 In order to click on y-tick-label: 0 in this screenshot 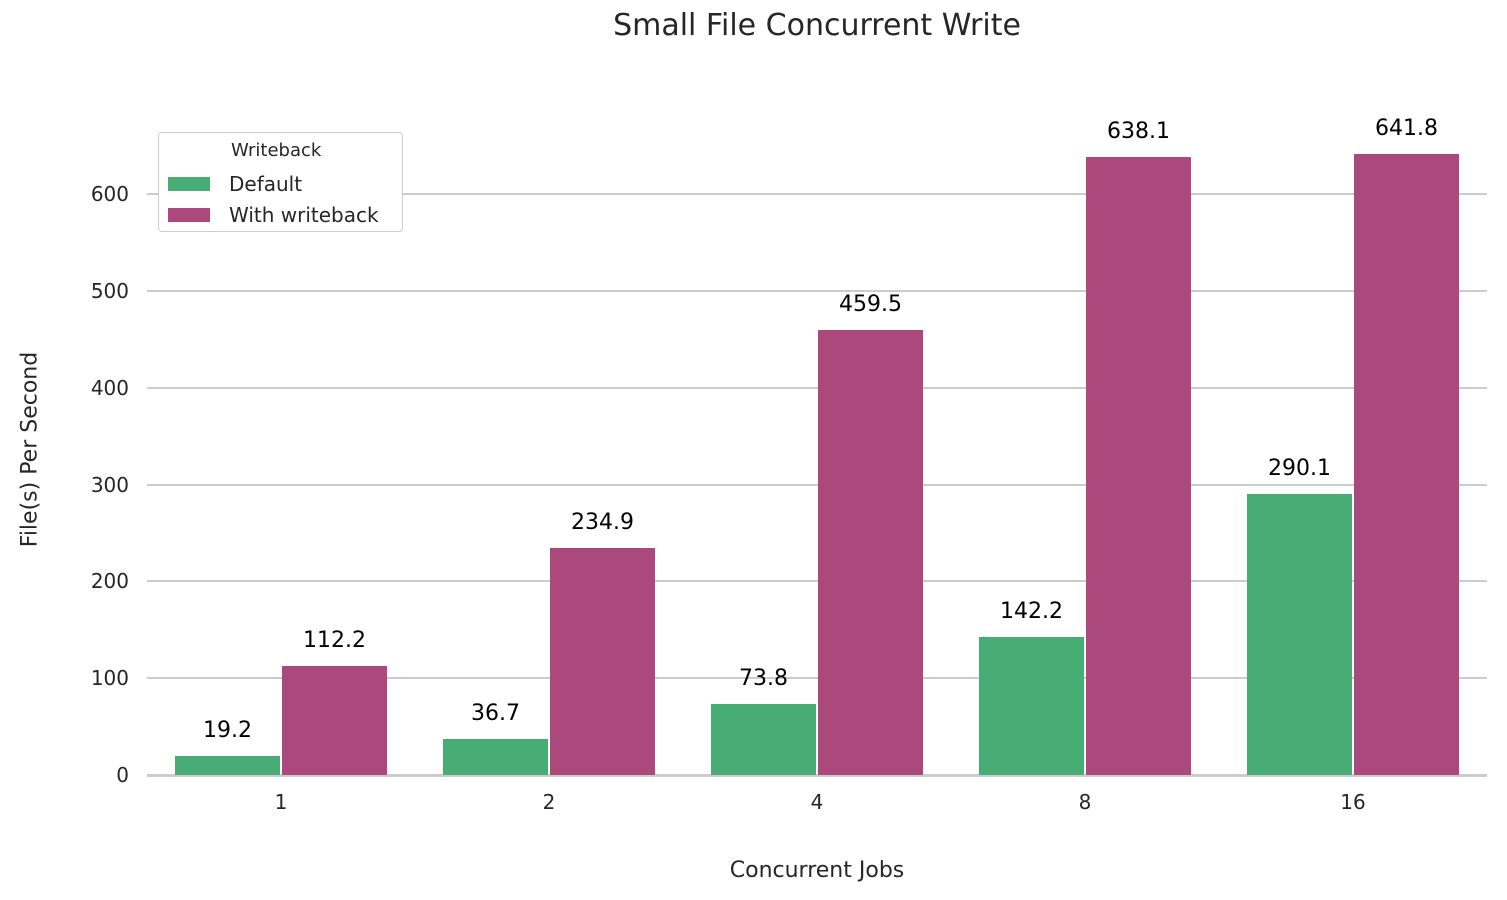, I will do `click(122, 775)`.